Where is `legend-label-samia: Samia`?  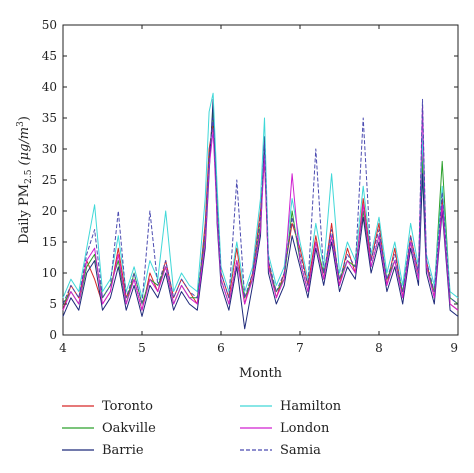 legend-label-samia: Samia is located at coordinates (300, 450).